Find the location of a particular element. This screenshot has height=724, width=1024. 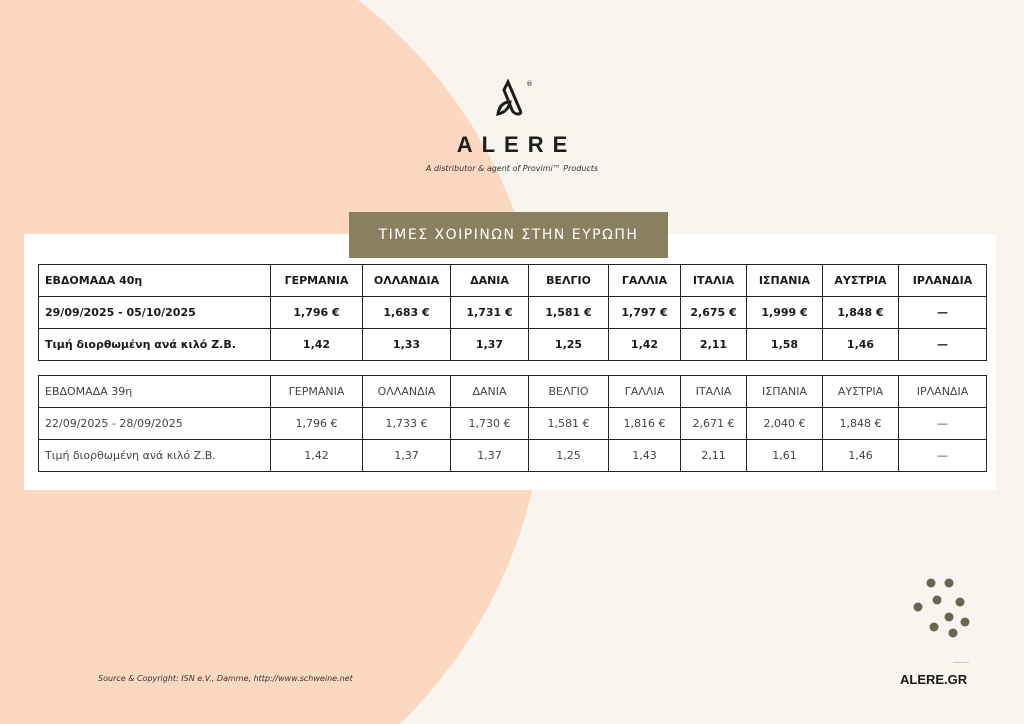

table-cell: 1,43 is located at coordinates (644, 455).